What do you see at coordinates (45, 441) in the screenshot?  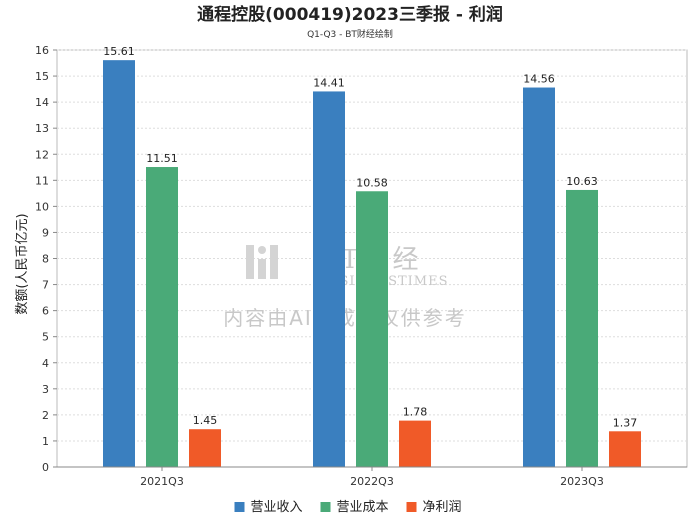 I see `y-tick-label: 1` at bounding box center [45, 441].